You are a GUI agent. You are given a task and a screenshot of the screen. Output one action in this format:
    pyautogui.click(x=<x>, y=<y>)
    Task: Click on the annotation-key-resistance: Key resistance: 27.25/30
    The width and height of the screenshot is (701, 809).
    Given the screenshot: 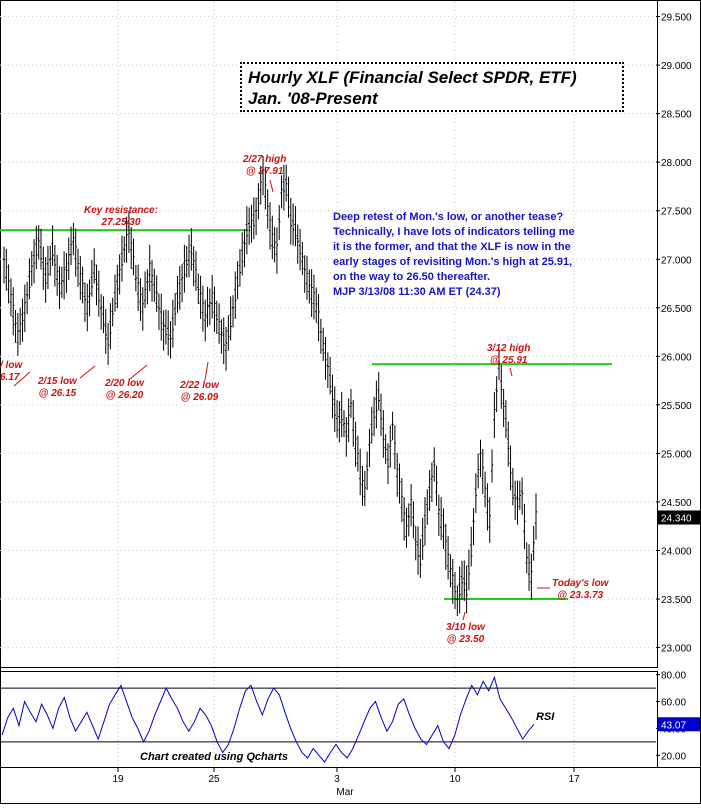 What is the action you would take?
    pyautogui.click(x=121, y=217)
    